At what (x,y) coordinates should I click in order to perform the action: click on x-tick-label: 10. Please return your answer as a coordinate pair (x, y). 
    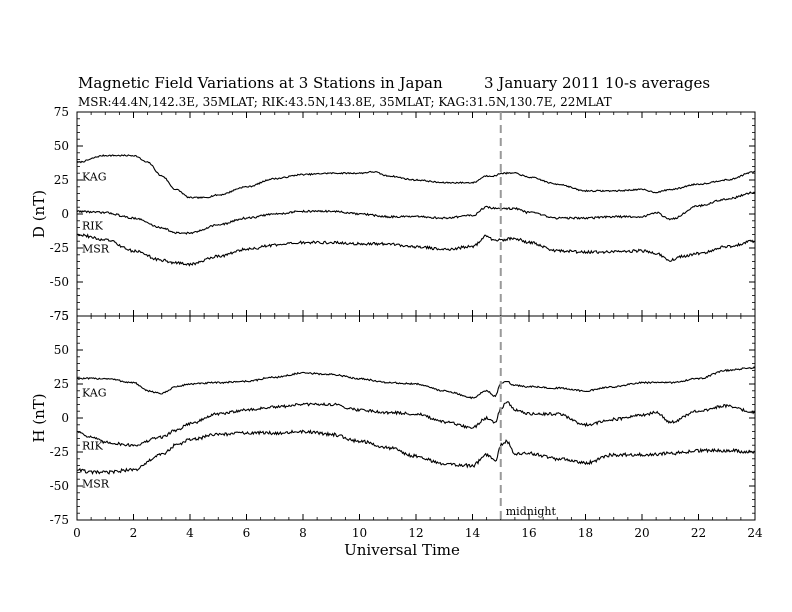
    Looking at the image, I should click on (359, 533).